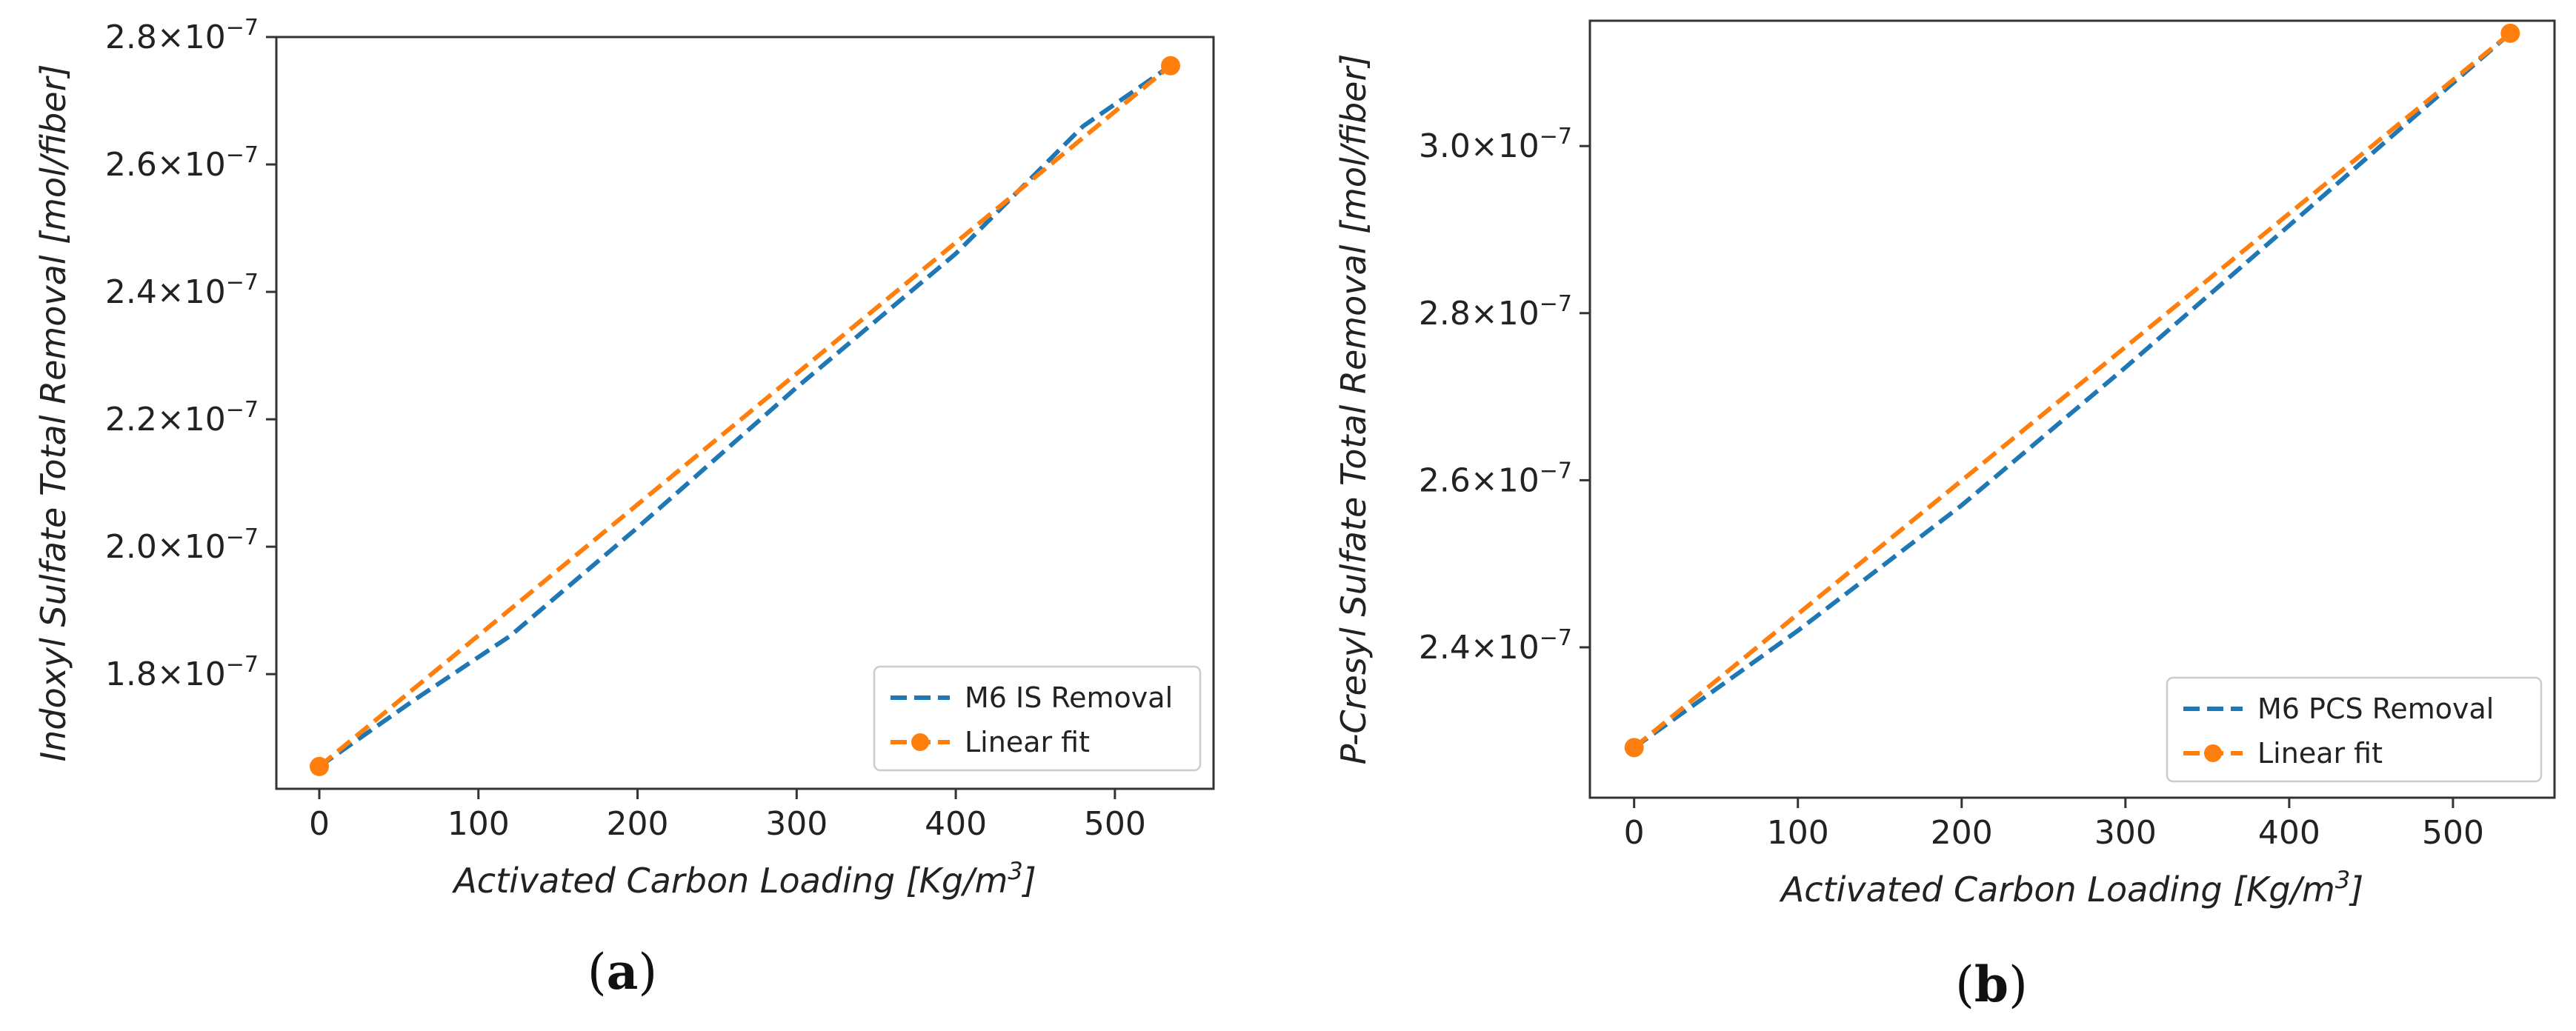 This screenshot has height=1031, width=2576. I want to click on y-tick-label: 3.0×10⁻⁷, so click(1495, 144).